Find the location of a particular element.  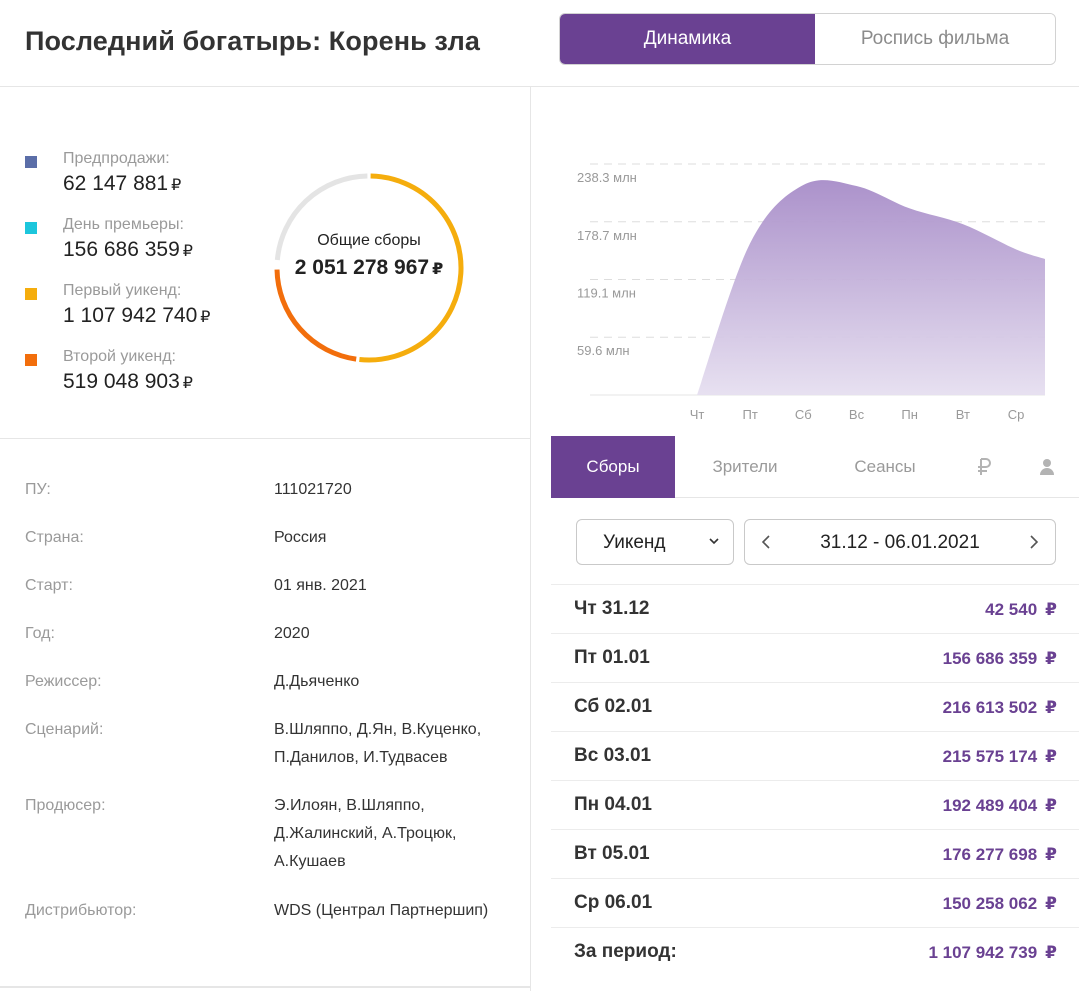

row-amount: 216 613 502 ₽ is located at coordinates (999, 707).